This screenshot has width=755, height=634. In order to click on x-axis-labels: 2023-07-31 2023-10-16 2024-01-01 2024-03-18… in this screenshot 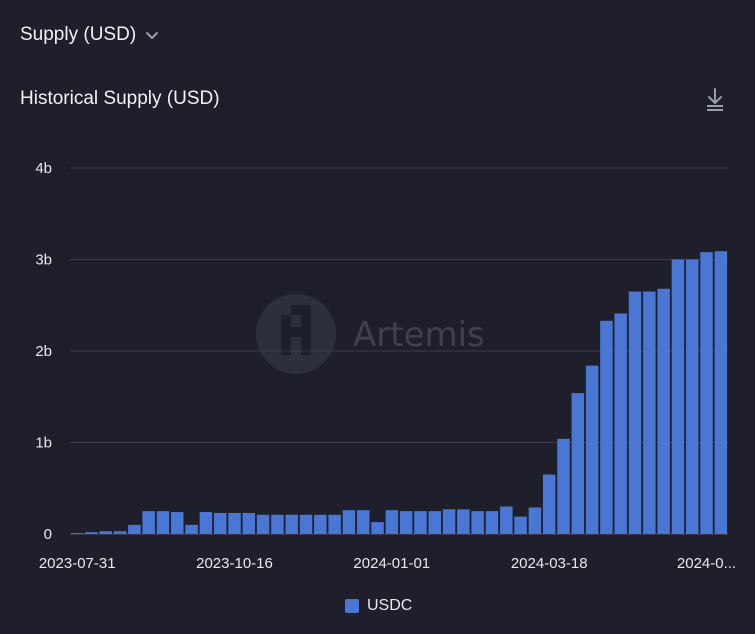, I will do `click(387, 563)`.